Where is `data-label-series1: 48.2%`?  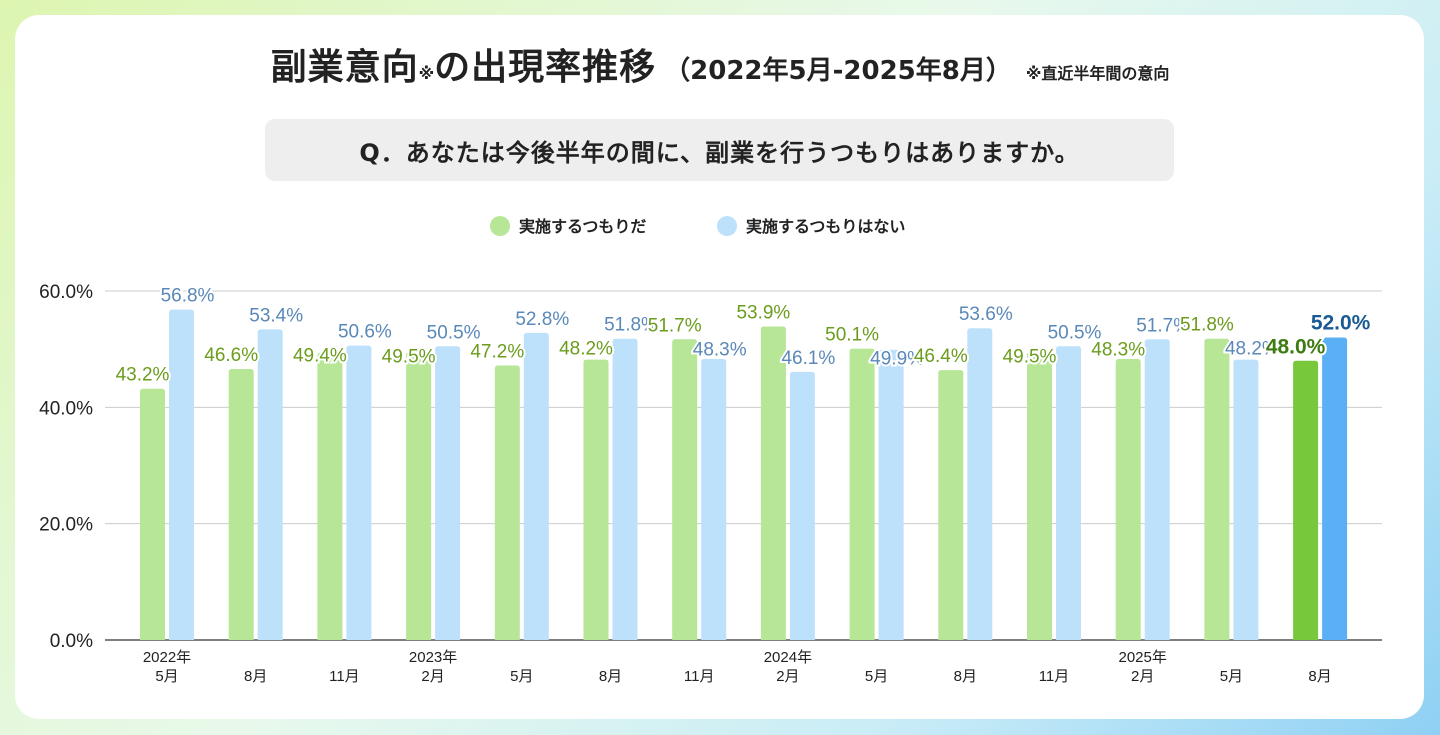
data-label-series1: 48.2% is located at coordinates (586, 349).